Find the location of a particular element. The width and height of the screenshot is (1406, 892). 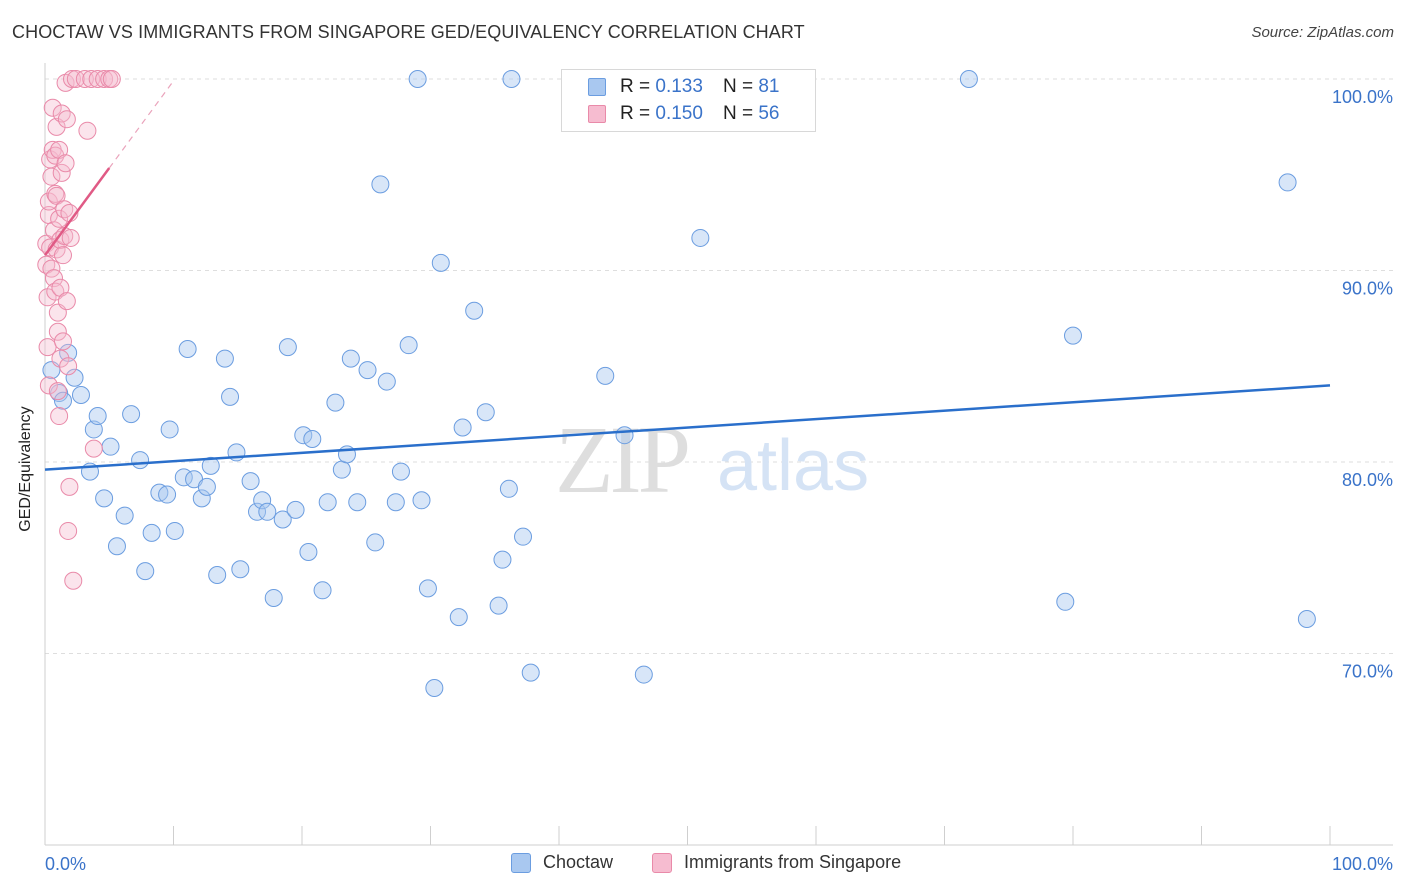

series-legend: Choctaw Immigrants from Singapore is located at coordinates (703, 865).